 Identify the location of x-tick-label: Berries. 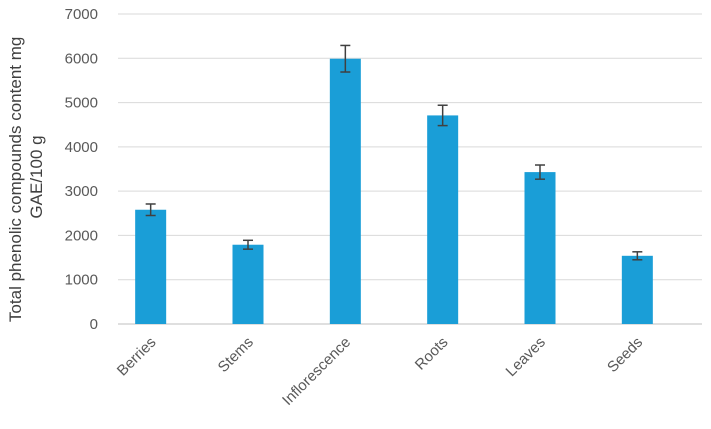
(137, 357).